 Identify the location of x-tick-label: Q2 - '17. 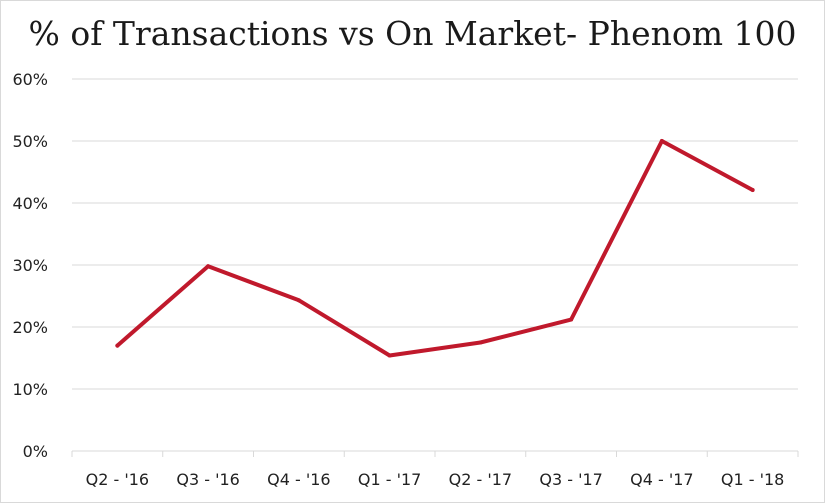
(480, 479).